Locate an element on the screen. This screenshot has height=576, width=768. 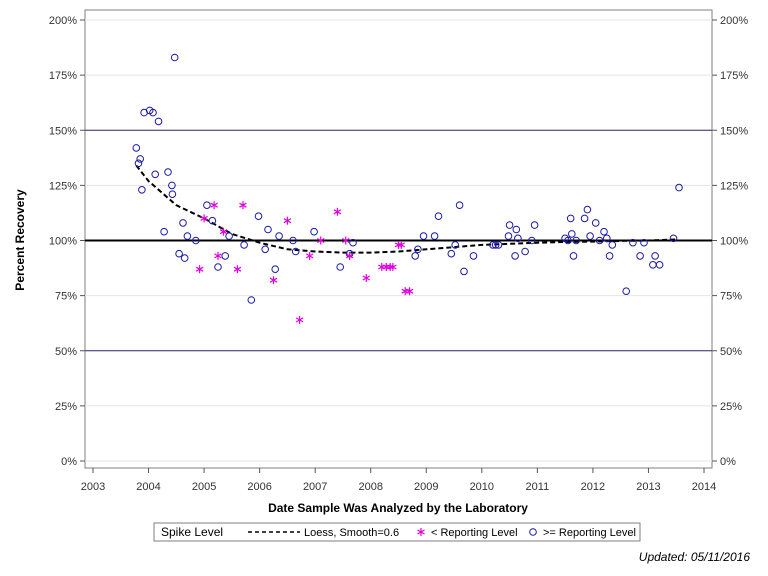
y-axis-right: 0% 25% 50% 75% 100% 125% 150% 175% 200% is located at coordinates (730, 241).